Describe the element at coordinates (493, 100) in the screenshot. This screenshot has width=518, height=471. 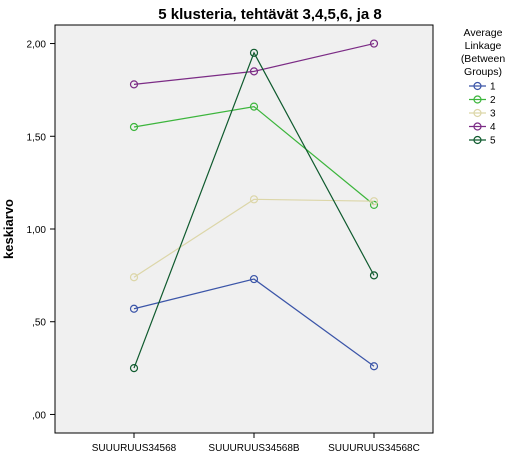
I see `legend-label: 2` at that location.